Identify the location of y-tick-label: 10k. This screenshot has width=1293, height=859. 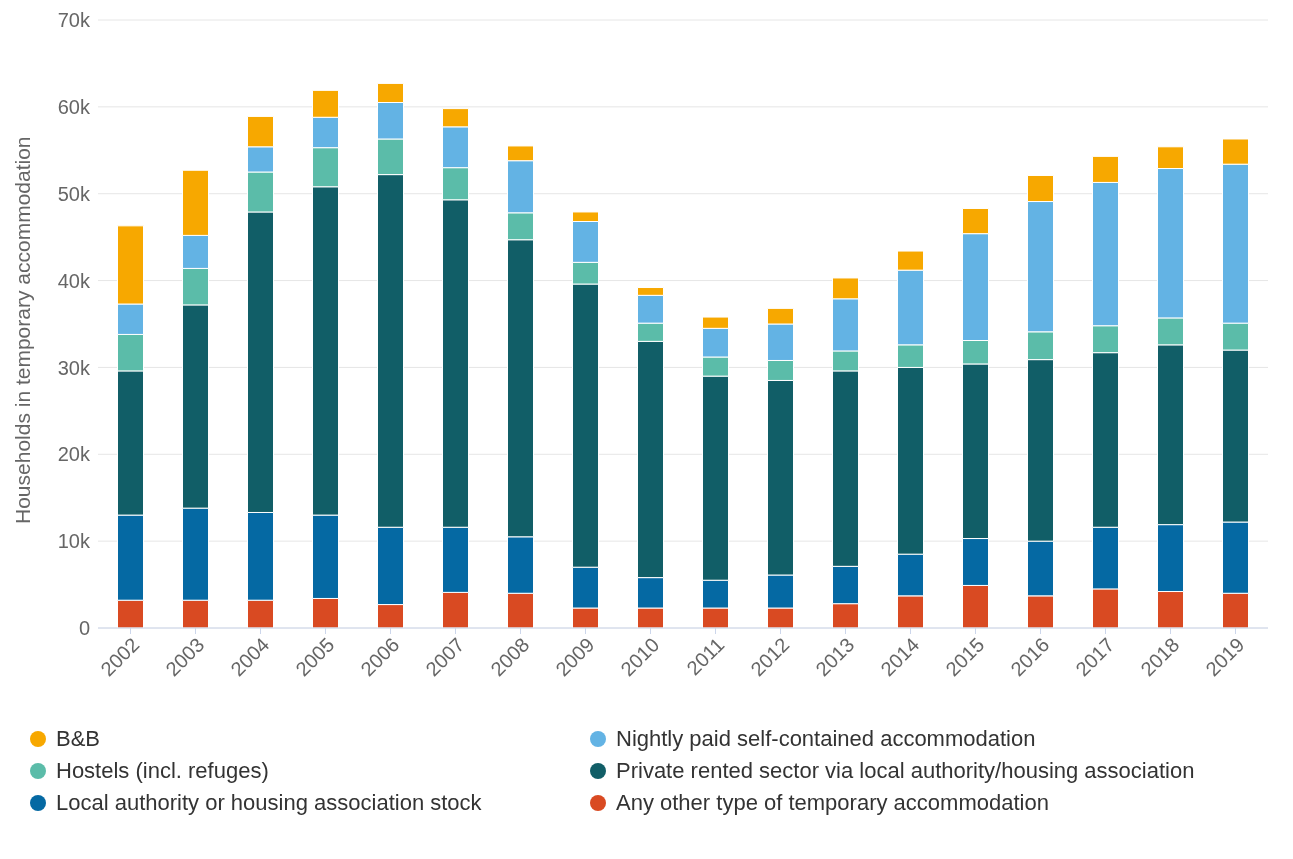
(74, 541).